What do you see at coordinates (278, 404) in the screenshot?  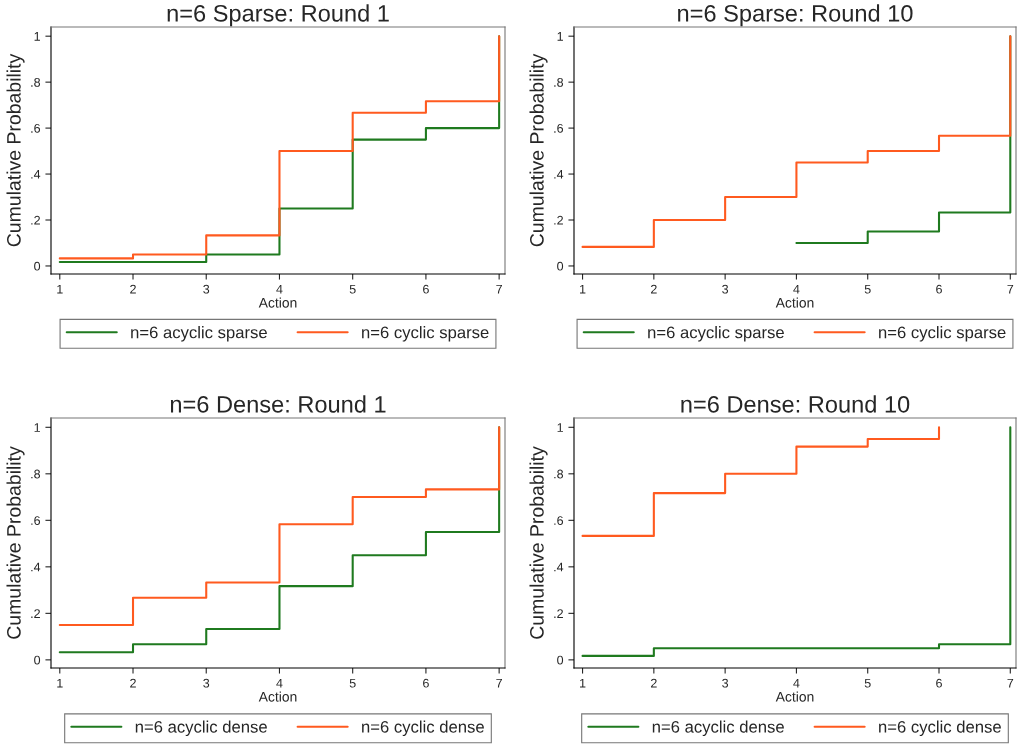 I see `chart-title: n=6 Dense: Round 1` at bounding box center [278, 404].